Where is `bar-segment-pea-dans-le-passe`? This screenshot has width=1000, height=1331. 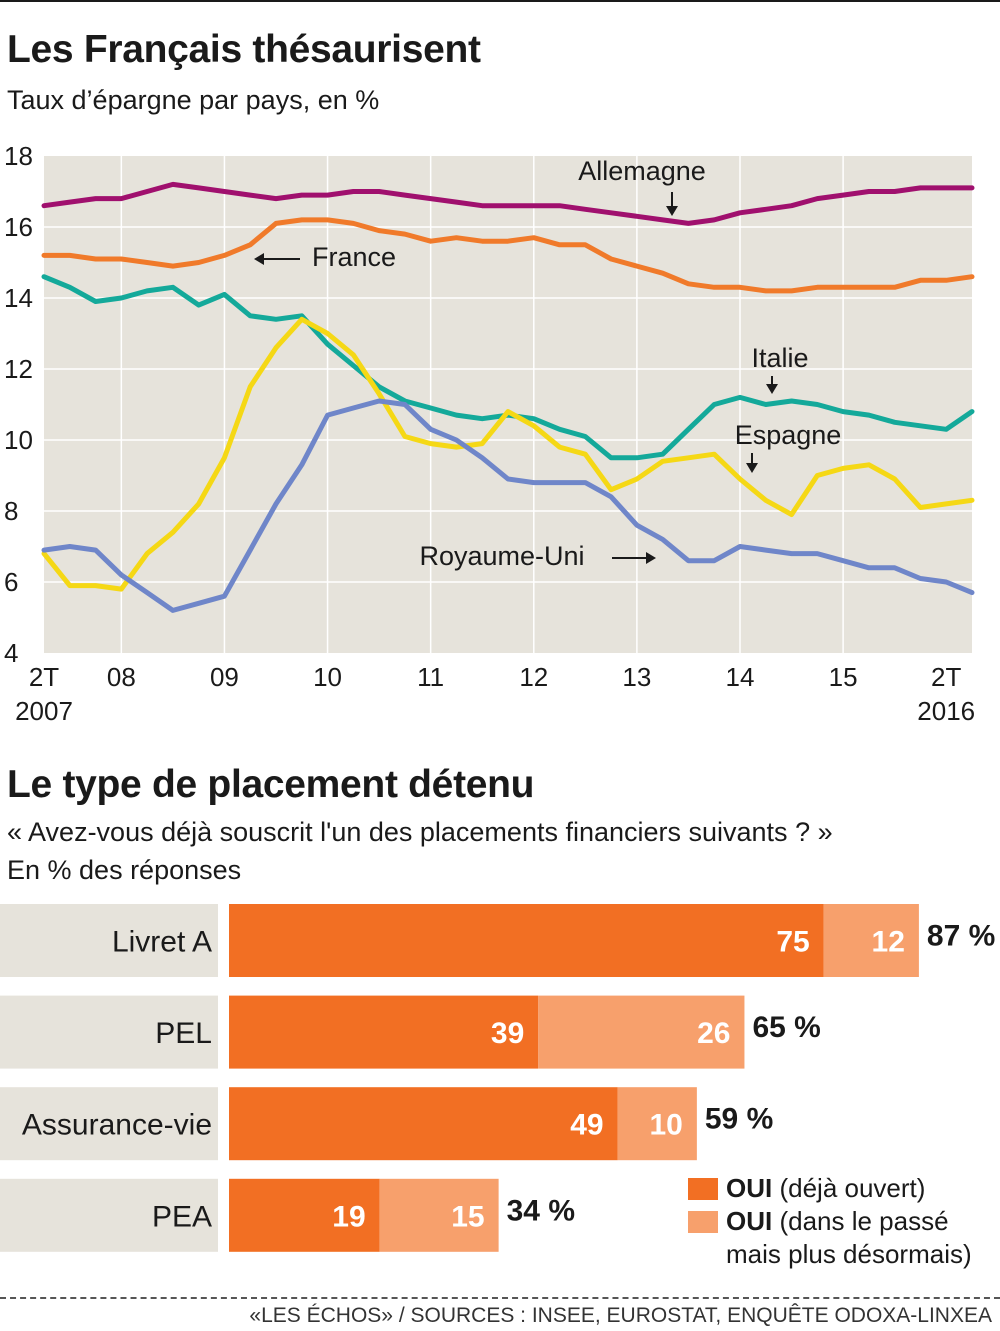
bar-segment-pea-dans-le-passe is located at coordinates (439, 1215).